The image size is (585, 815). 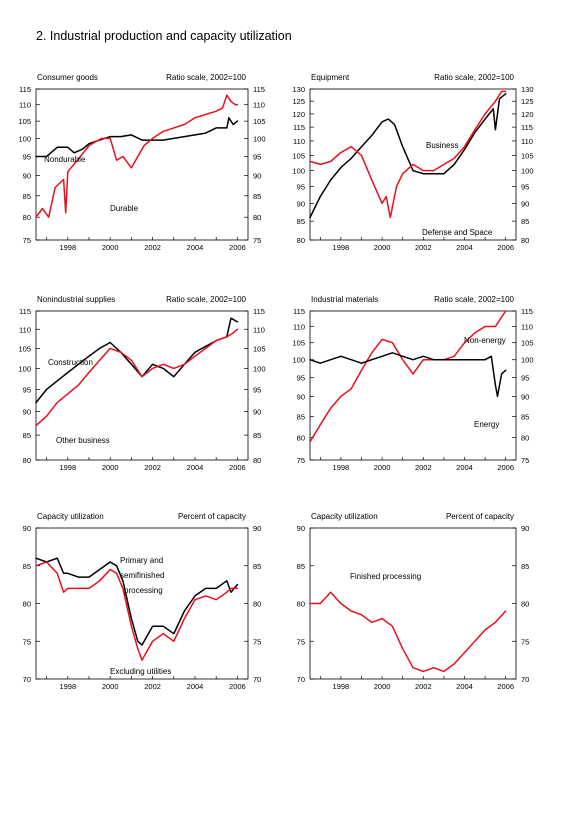 I want to click on y-tick-label-right: 70, so click(x=525, y=679).